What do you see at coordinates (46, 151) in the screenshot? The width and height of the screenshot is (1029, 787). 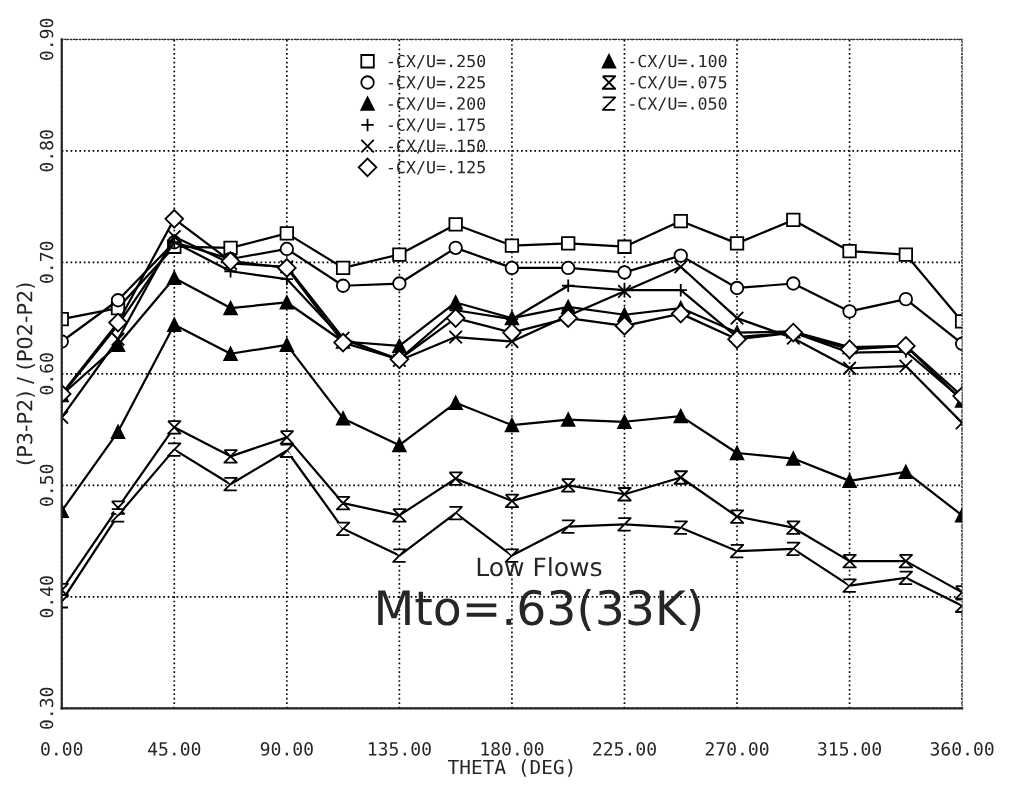 I see `y-tick-label: 0.80` at bounding box center [46, 151].